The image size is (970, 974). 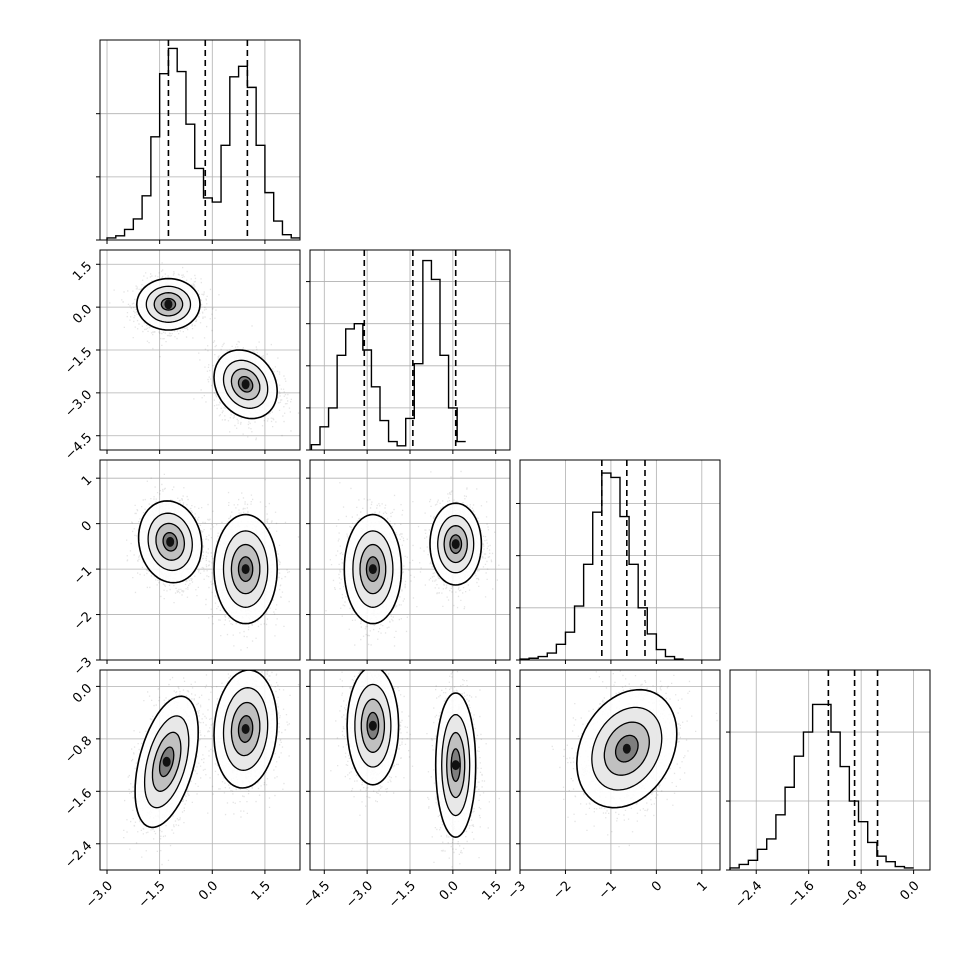 What do you see at coordinates (78, 750) in the screenshot?
I see `ytick-label: −0.8` at bounding box center [78, 750].